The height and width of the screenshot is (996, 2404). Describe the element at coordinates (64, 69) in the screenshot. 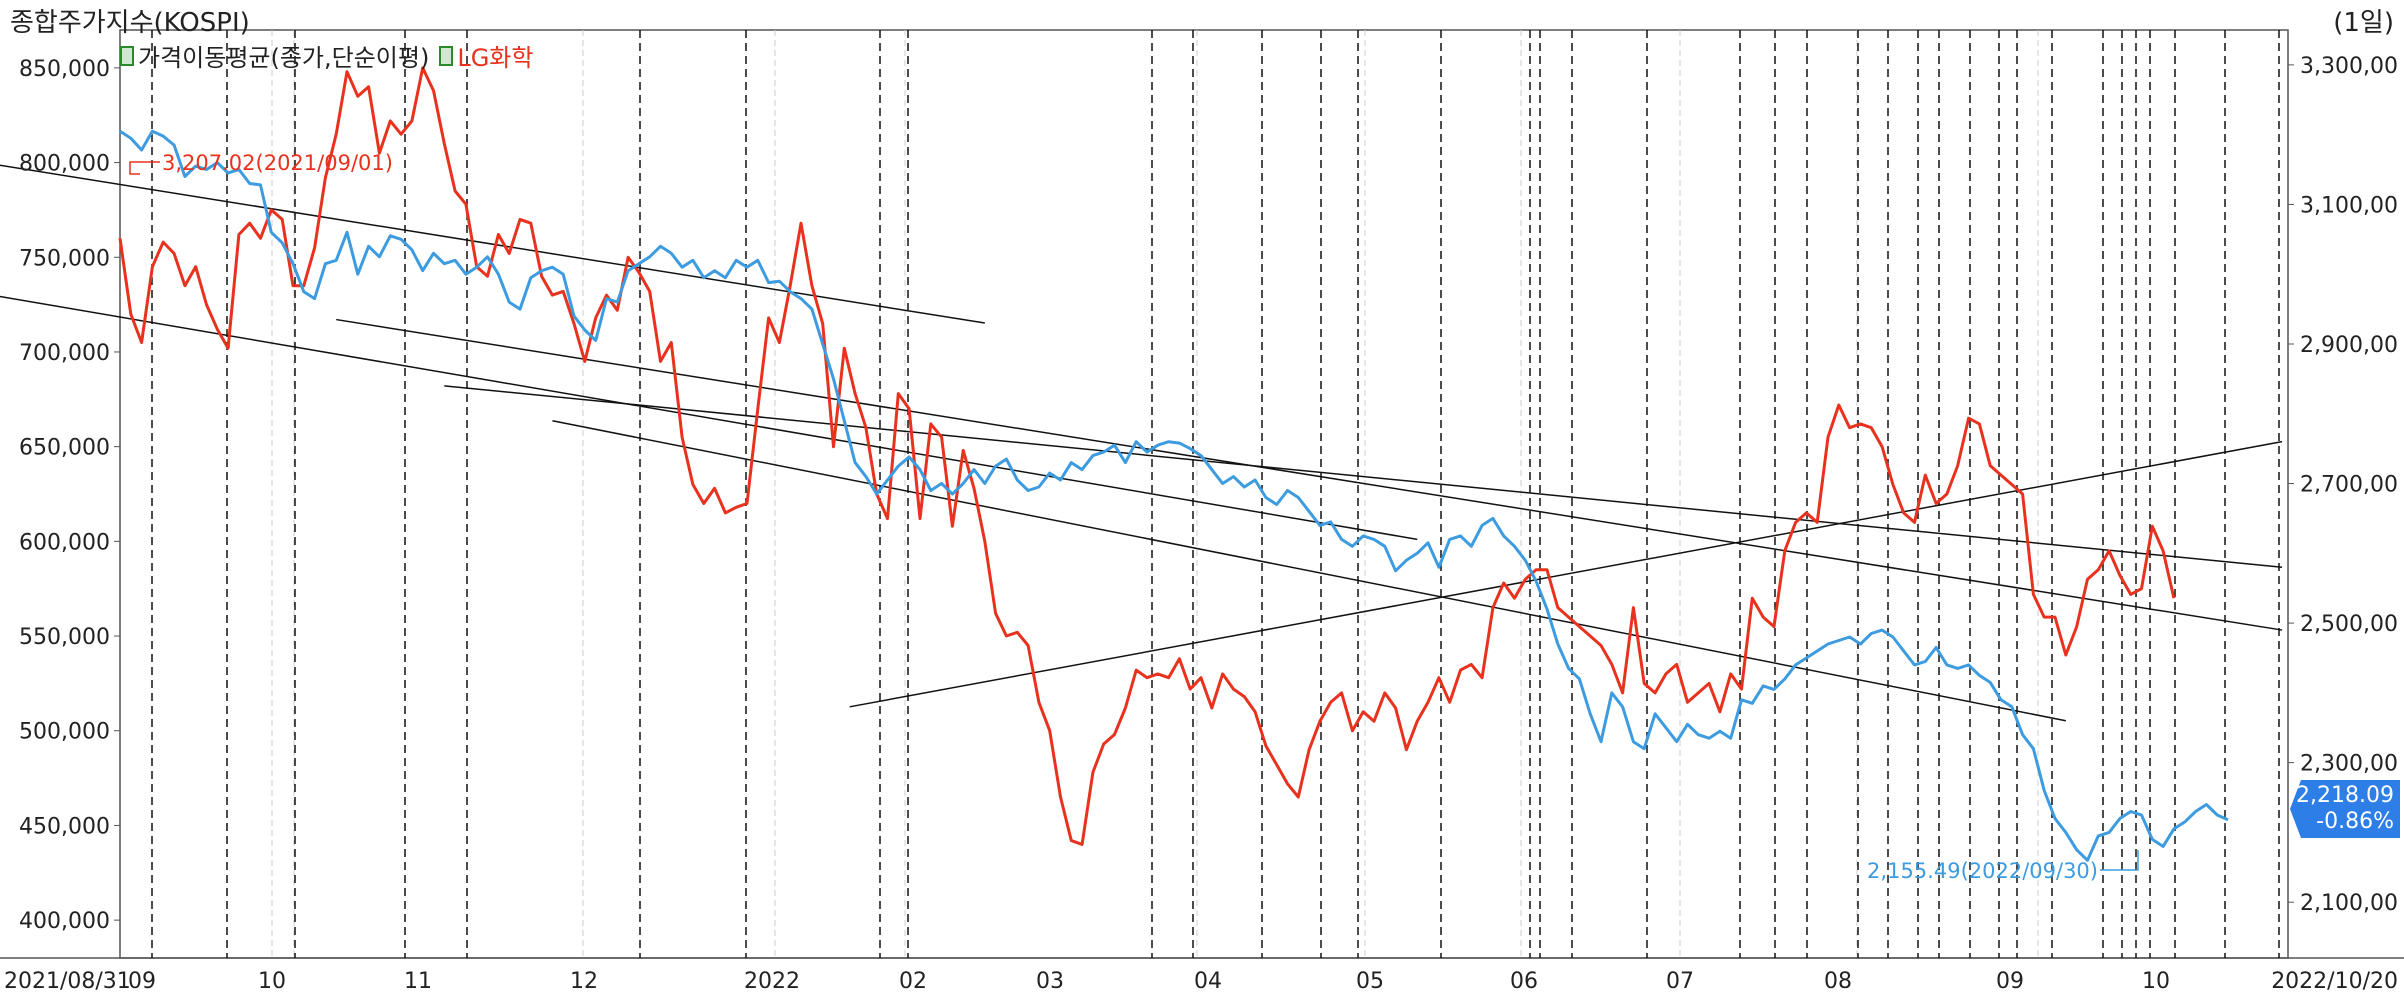

I see `left-tick-label: 850,000` at that location.